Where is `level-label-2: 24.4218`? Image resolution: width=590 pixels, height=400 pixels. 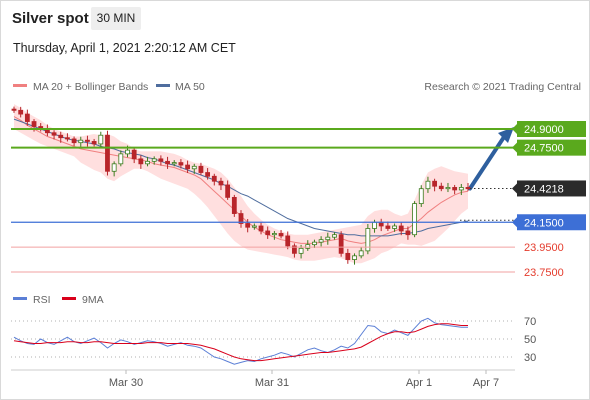 level-label-2: 24.4218 is located at coordinates (544, 189).